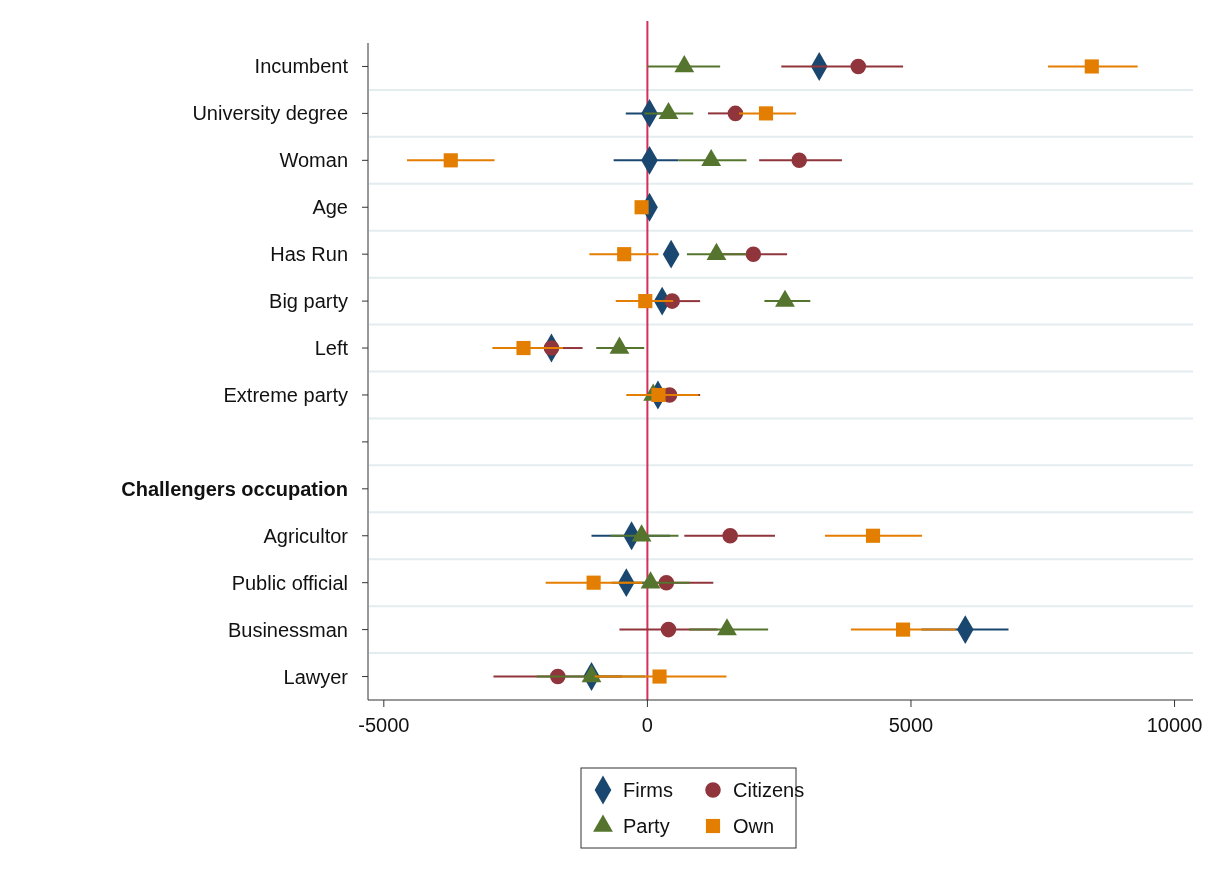 This screenshot has width=1214, height=883. I want to click on legend-label: Firms, so click(648, 790).